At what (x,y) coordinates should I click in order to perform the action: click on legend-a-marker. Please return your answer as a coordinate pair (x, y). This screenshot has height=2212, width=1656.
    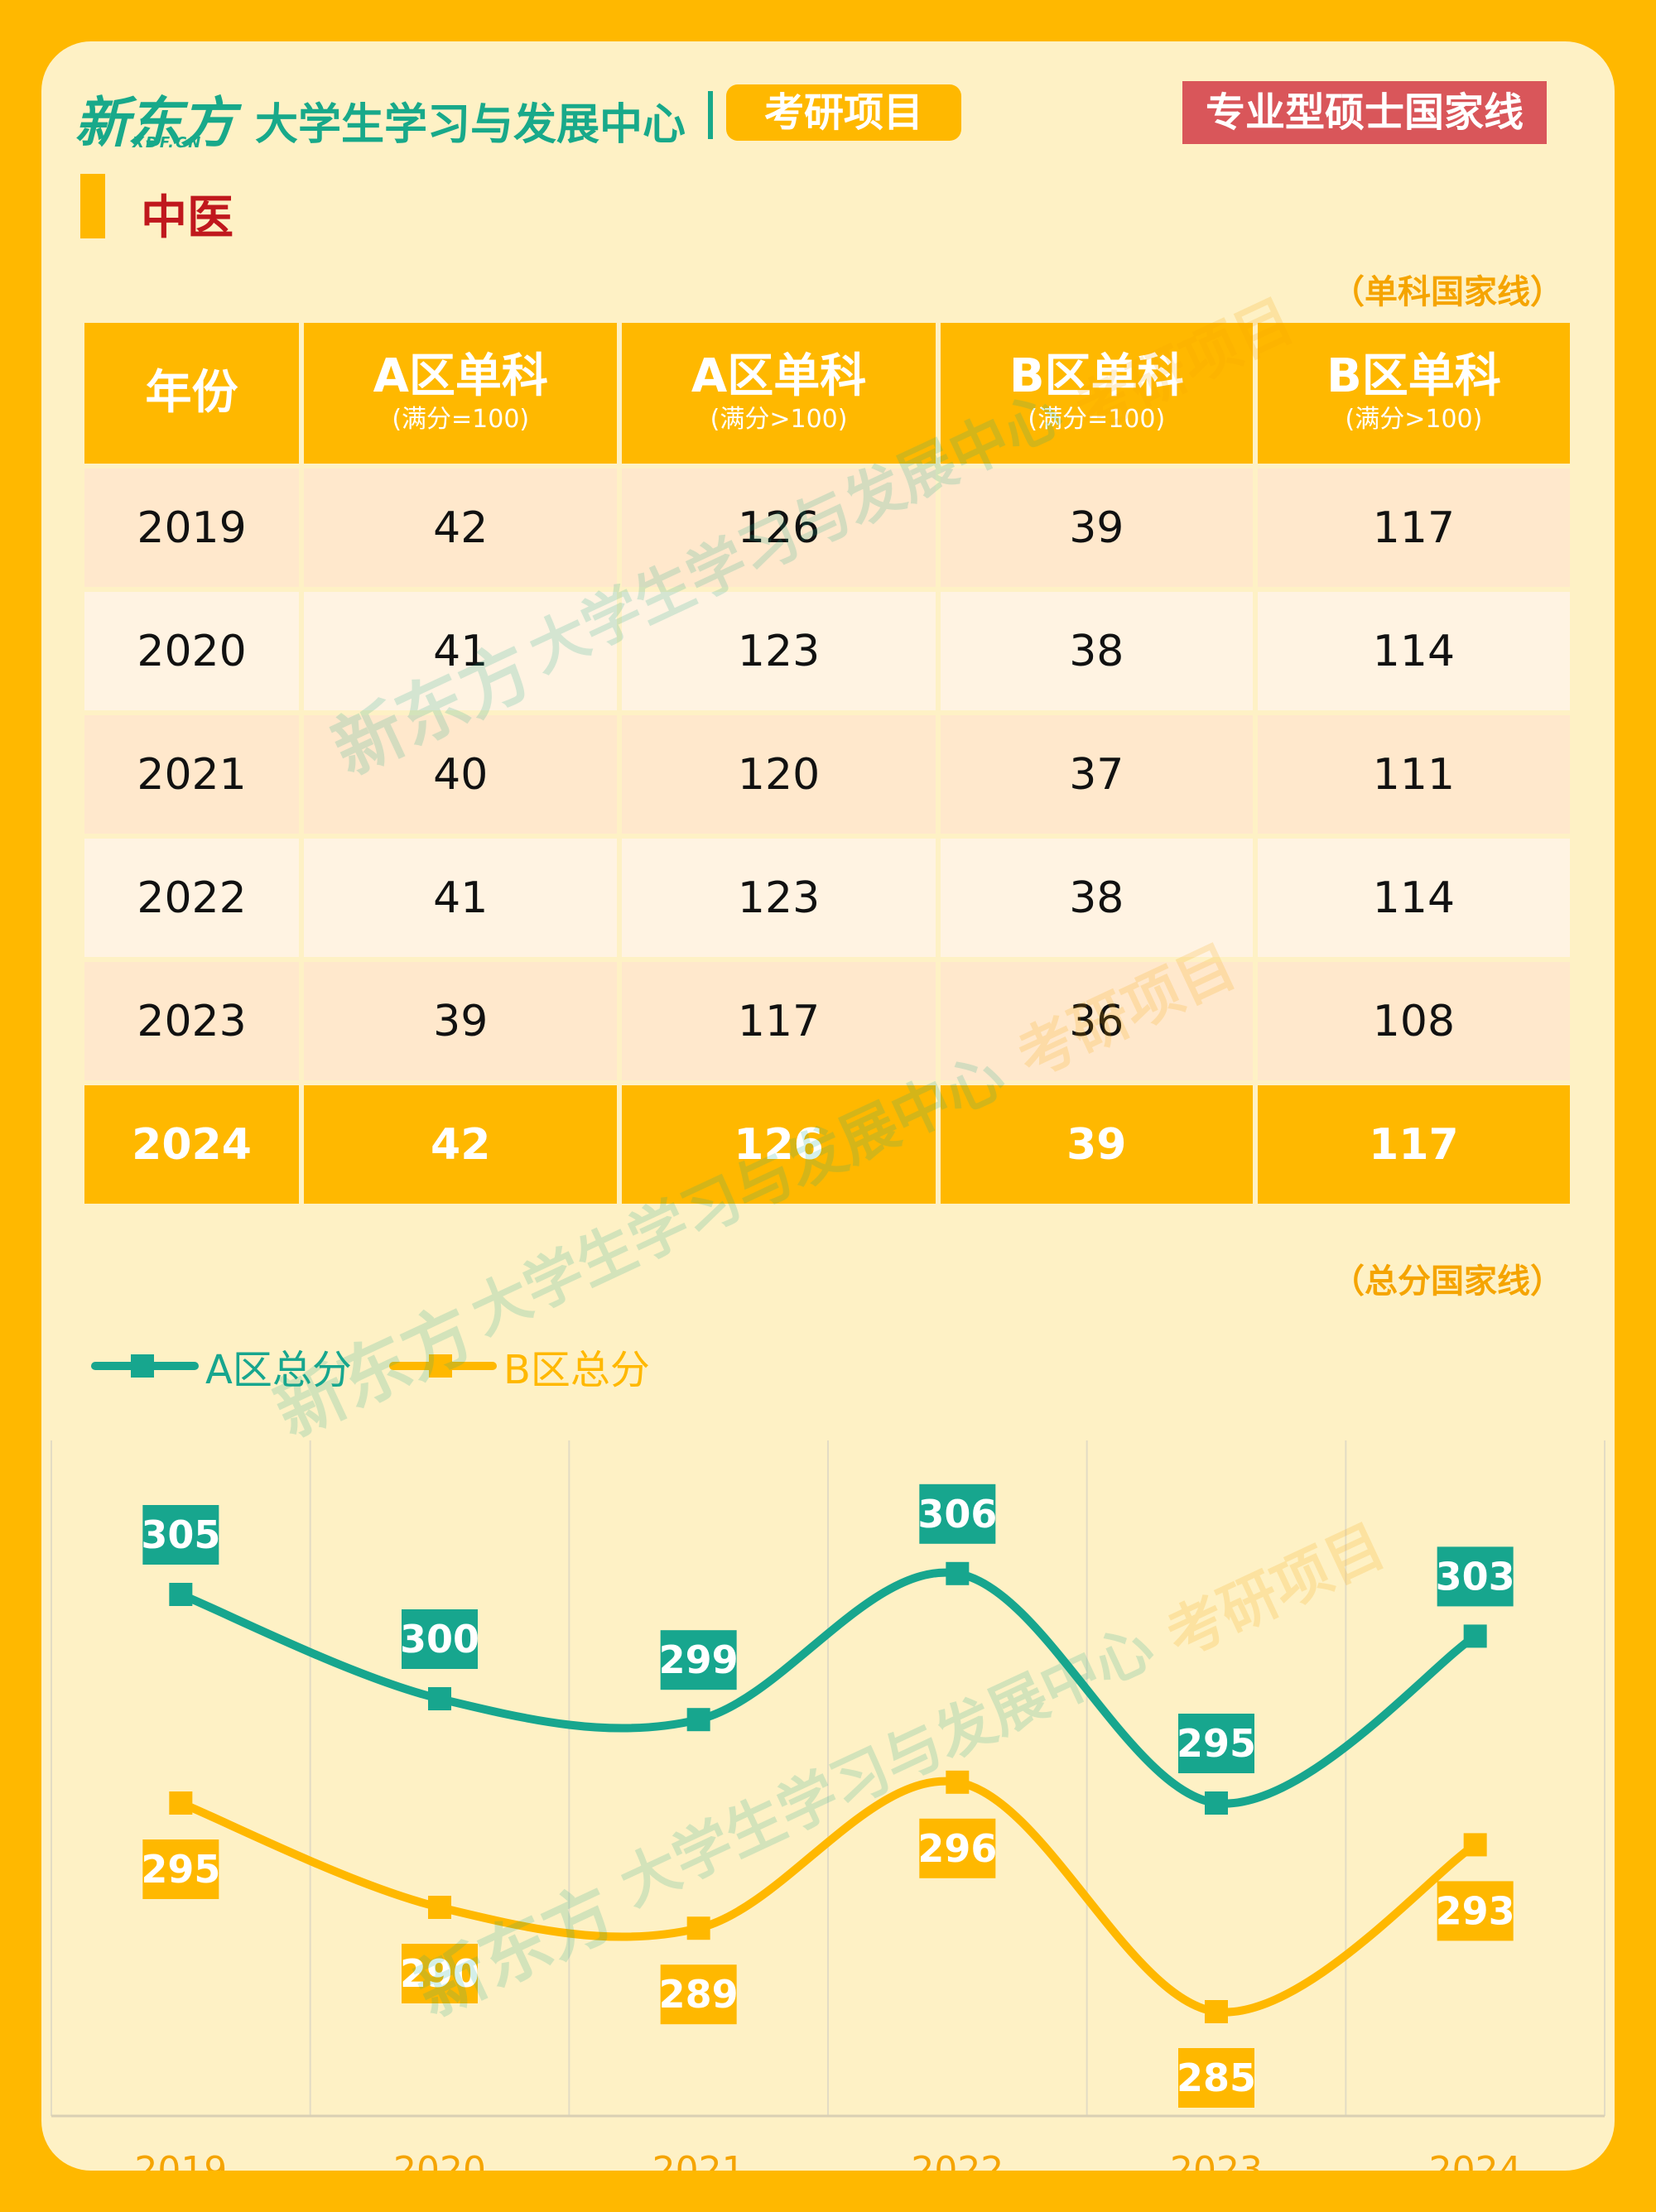
    Looking at the image, I should click on (142, 1366).